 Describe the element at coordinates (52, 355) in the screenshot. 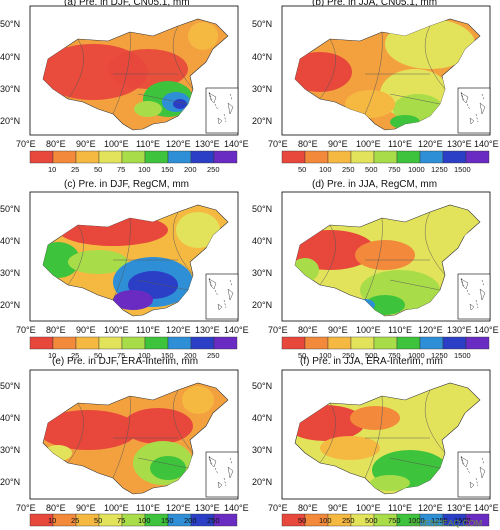

I see `colorbar-label: 10` at that location.